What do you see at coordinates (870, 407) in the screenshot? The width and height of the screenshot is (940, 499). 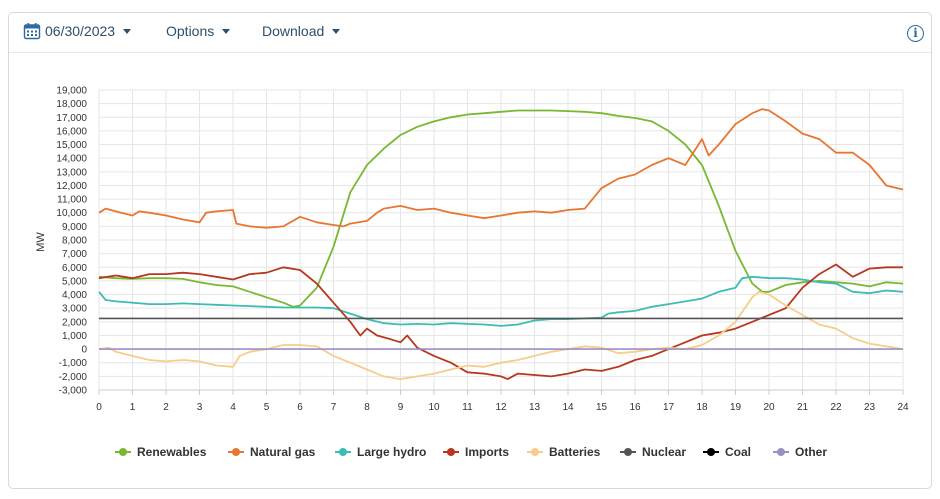 I see `x-tick-label: 23` at bounding box center [870, 407].